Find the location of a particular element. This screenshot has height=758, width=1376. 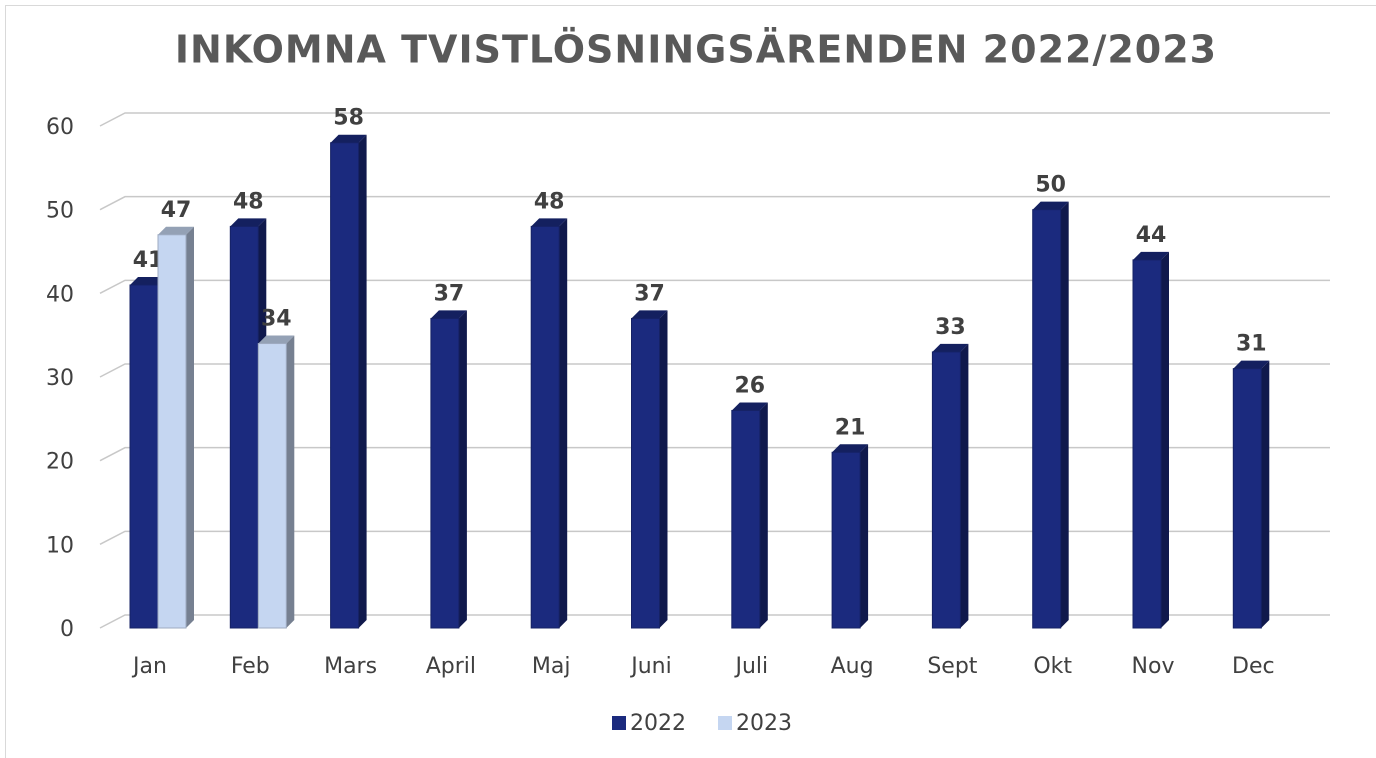

x-tick-label: Juli is located at coordinates (750, 666).